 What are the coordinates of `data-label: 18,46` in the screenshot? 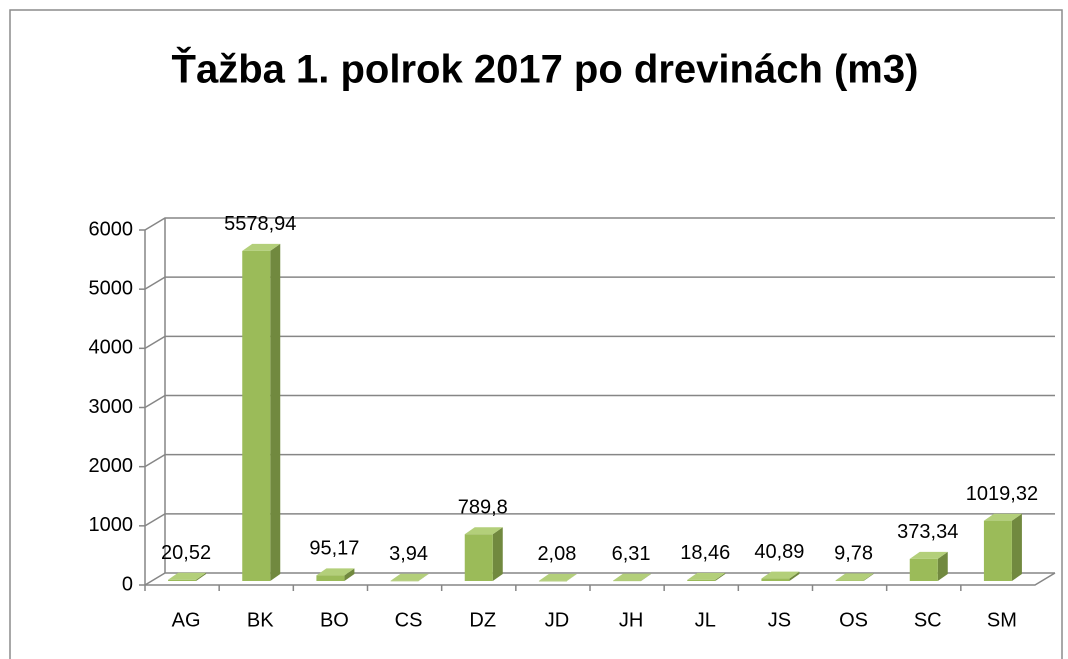 It's located at (705, 553).